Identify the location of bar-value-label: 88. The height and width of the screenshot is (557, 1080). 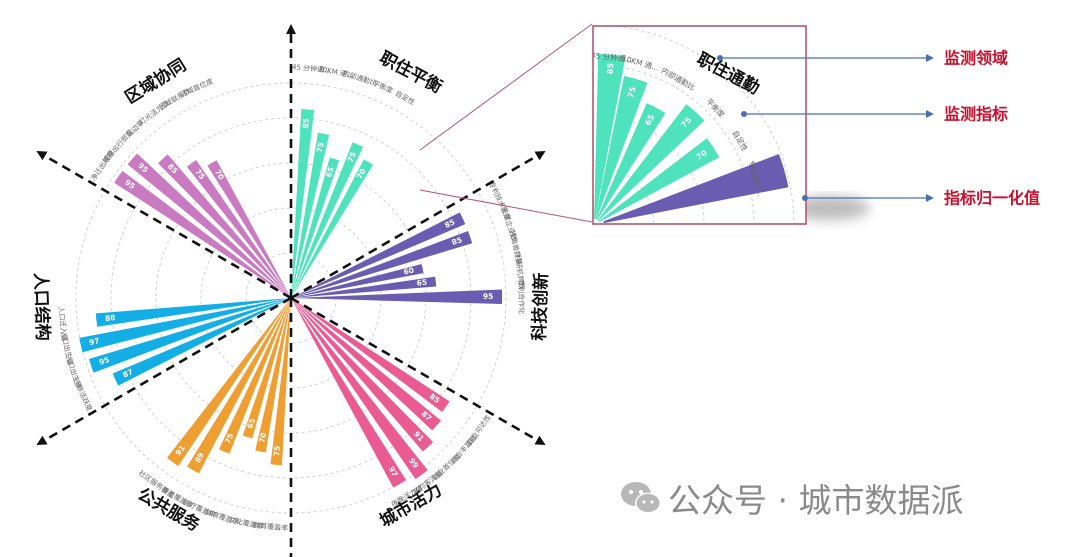
(110, 318).